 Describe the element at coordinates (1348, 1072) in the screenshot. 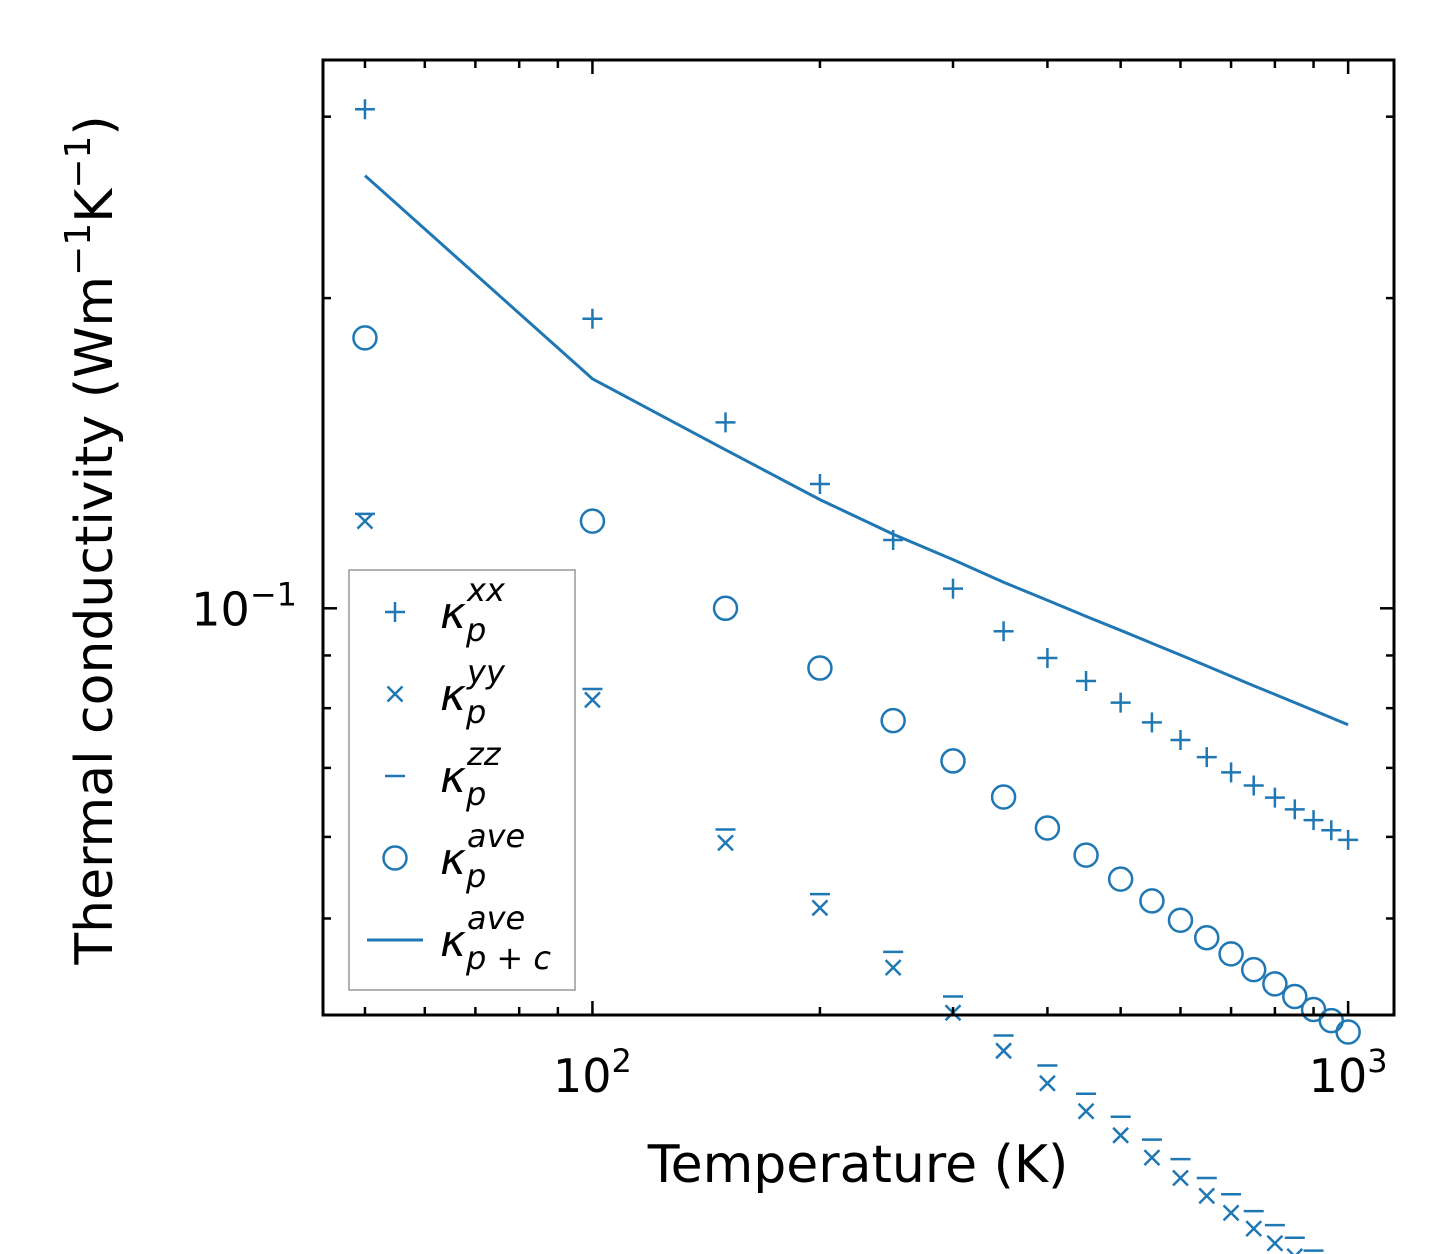

I see `x-tick-label: 10³` at that location.